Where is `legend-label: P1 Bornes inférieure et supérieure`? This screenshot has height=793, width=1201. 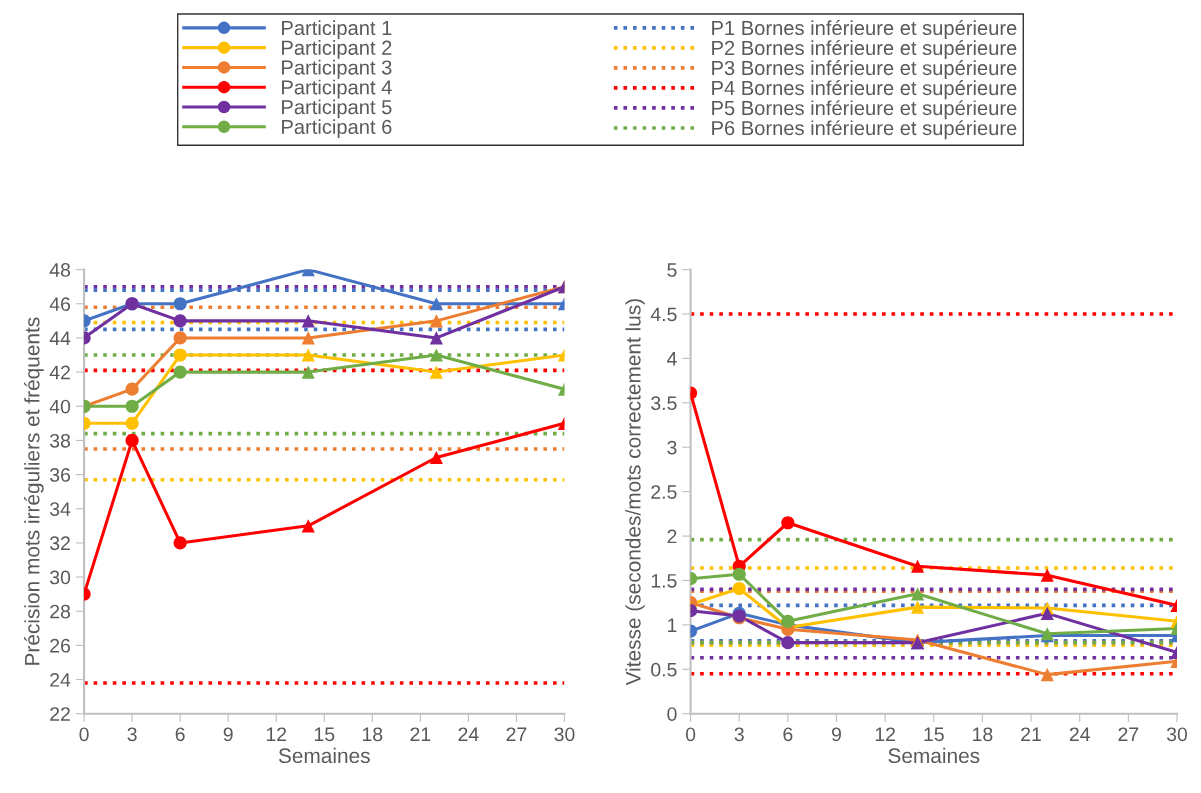
legend-label: P1 Bornes inférieure et supérieure is located at coordinates (864, 30).